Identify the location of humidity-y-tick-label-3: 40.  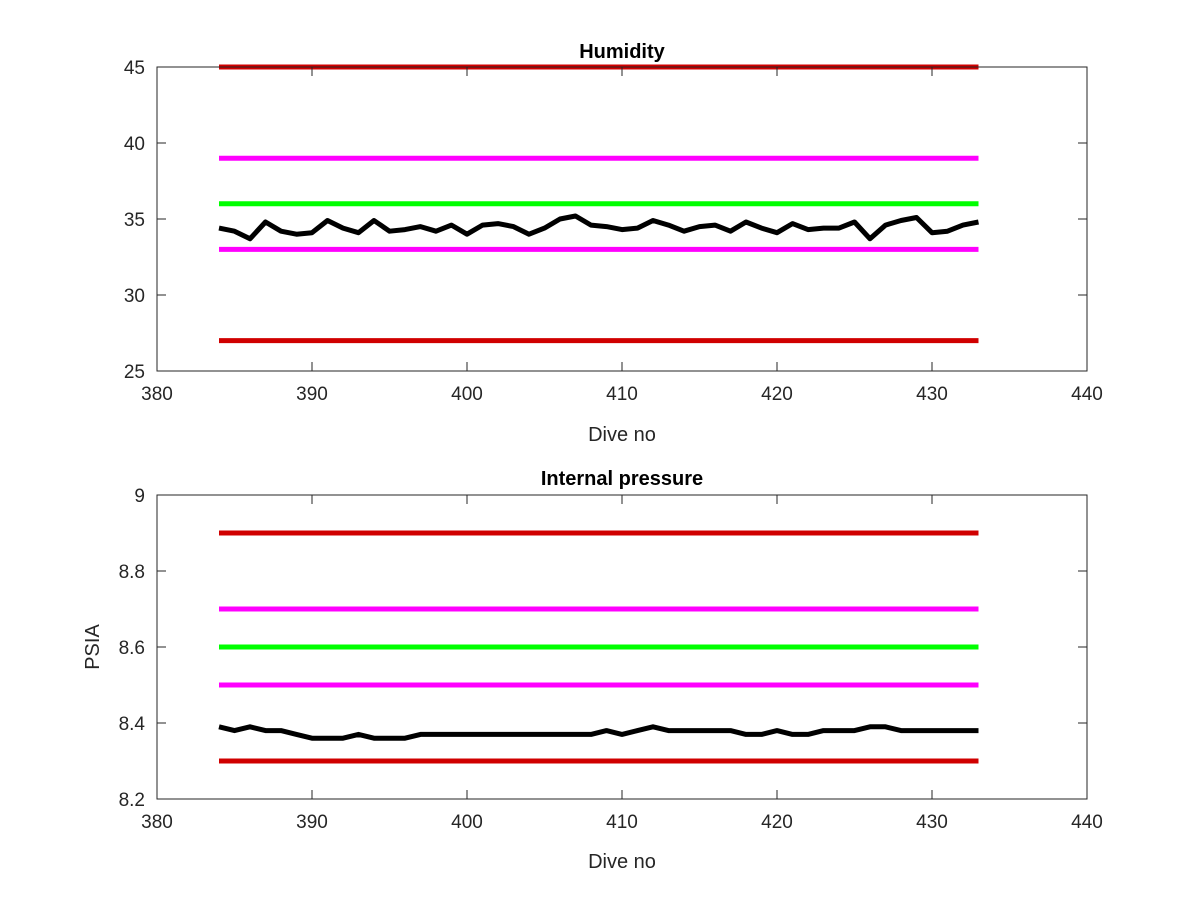
(134, 144).